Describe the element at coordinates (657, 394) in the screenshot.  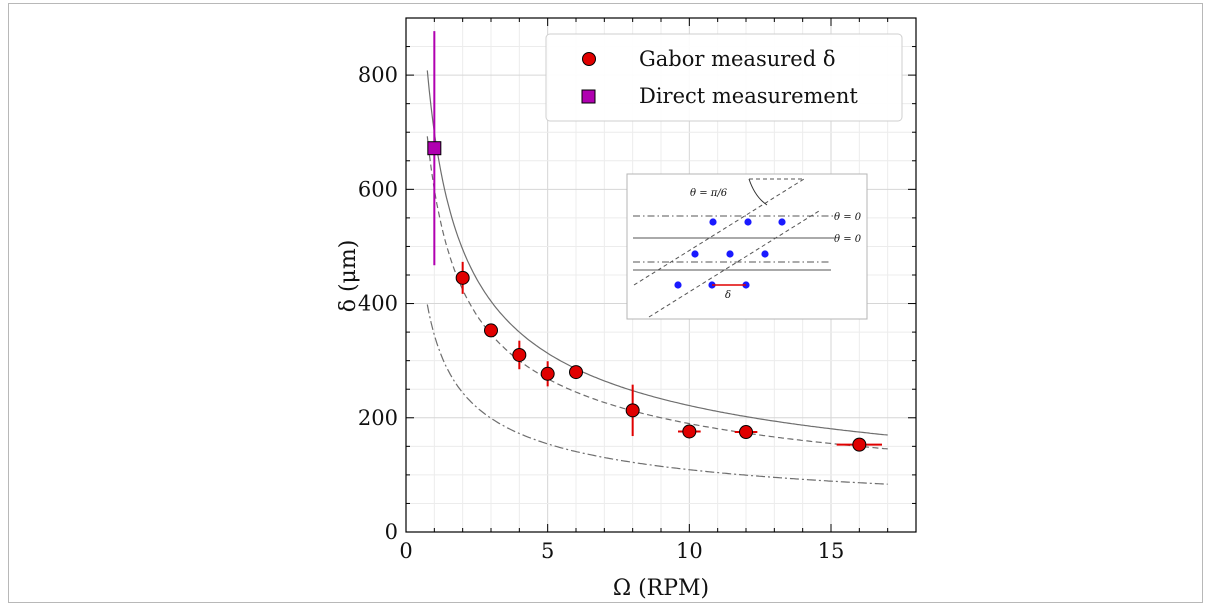
I see `curve-dashdot` at that location.